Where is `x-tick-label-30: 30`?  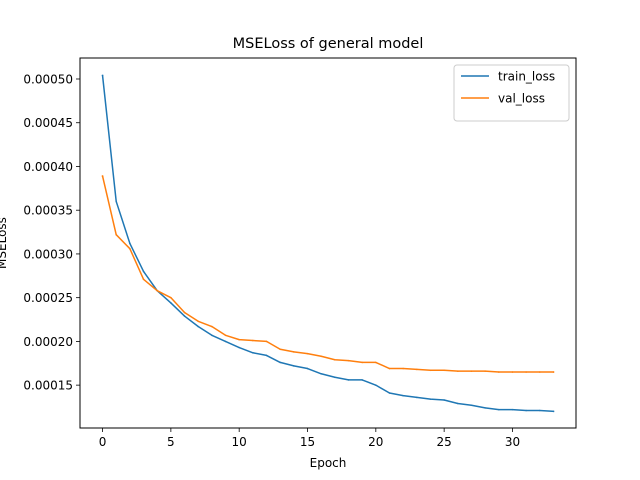 x-tick-label-30: 30 is located at coordinates (512, 442).